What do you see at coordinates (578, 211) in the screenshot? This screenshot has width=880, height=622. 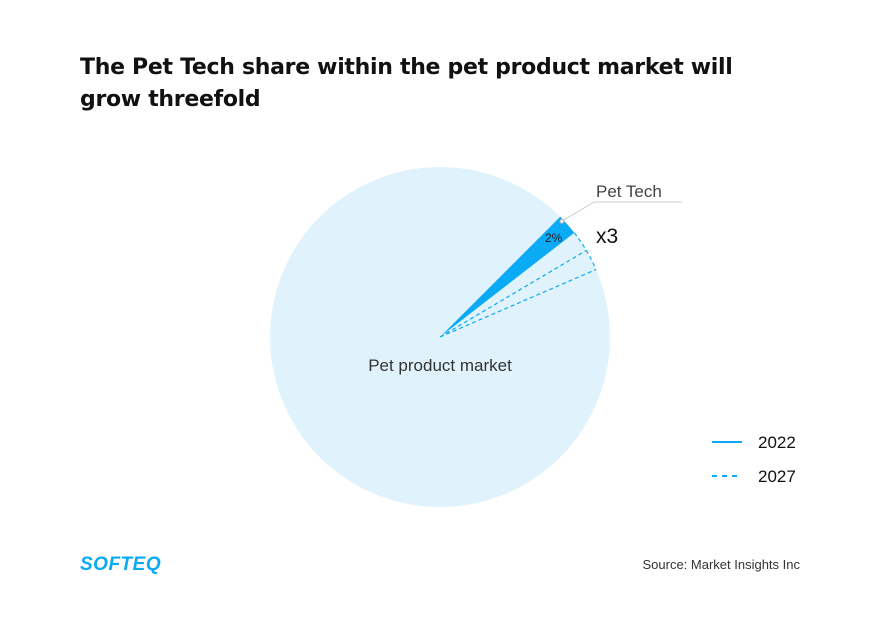 I see `label-leader-line` at bounding box center [578, 211].